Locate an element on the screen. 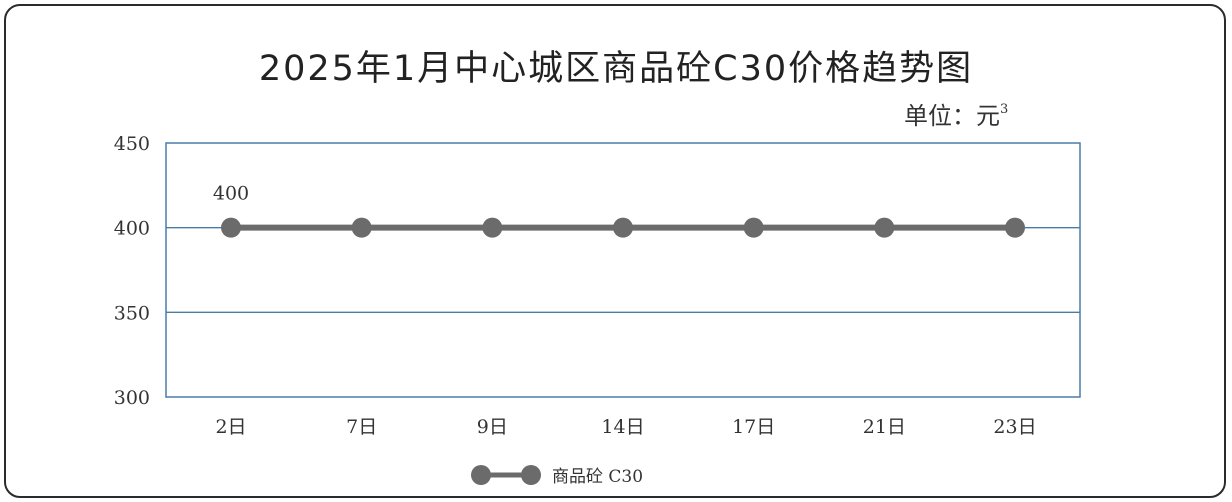 The height and width of the screenshot is (502, 1232). unit-superscript: 3 is located at coordinates (1004, 109).